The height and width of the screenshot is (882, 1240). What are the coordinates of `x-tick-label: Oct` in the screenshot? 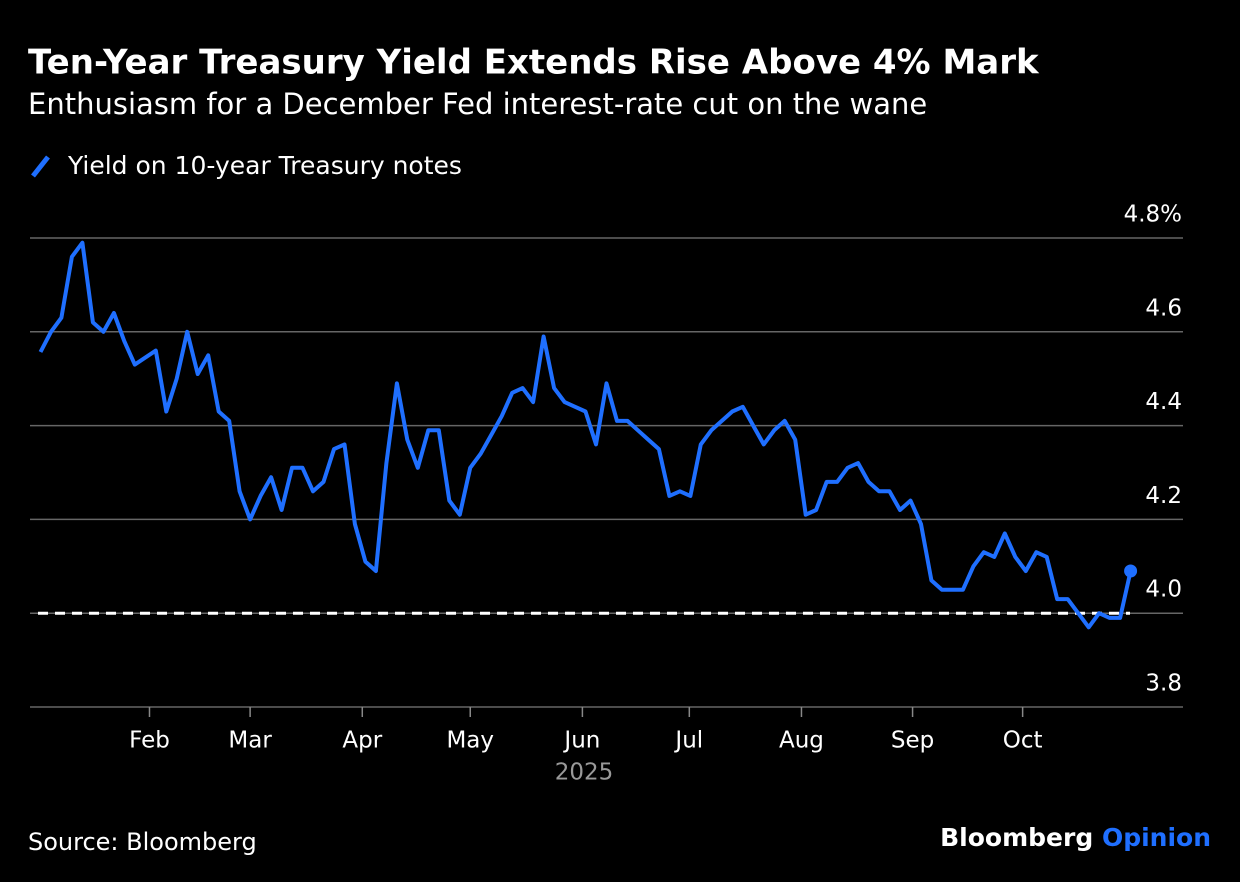 It's located at (1023, 741).